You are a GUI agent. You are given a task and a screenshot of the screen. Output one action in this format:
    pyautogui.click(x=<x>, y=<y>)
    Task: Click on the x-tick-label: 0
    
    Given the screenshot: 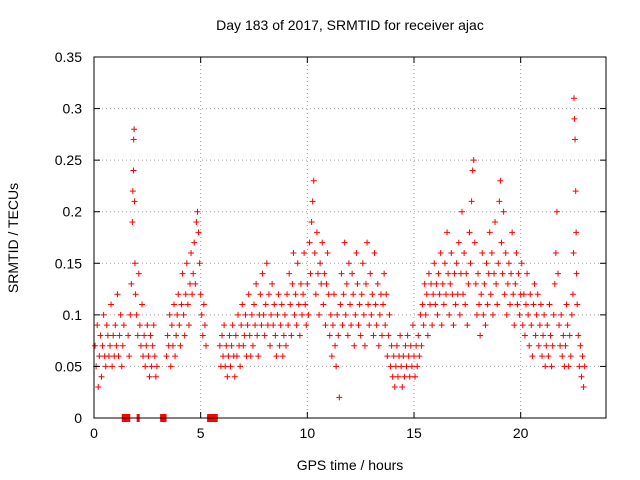 What is the action you would take?
    pyautogui.click(x=94, y=433)
    